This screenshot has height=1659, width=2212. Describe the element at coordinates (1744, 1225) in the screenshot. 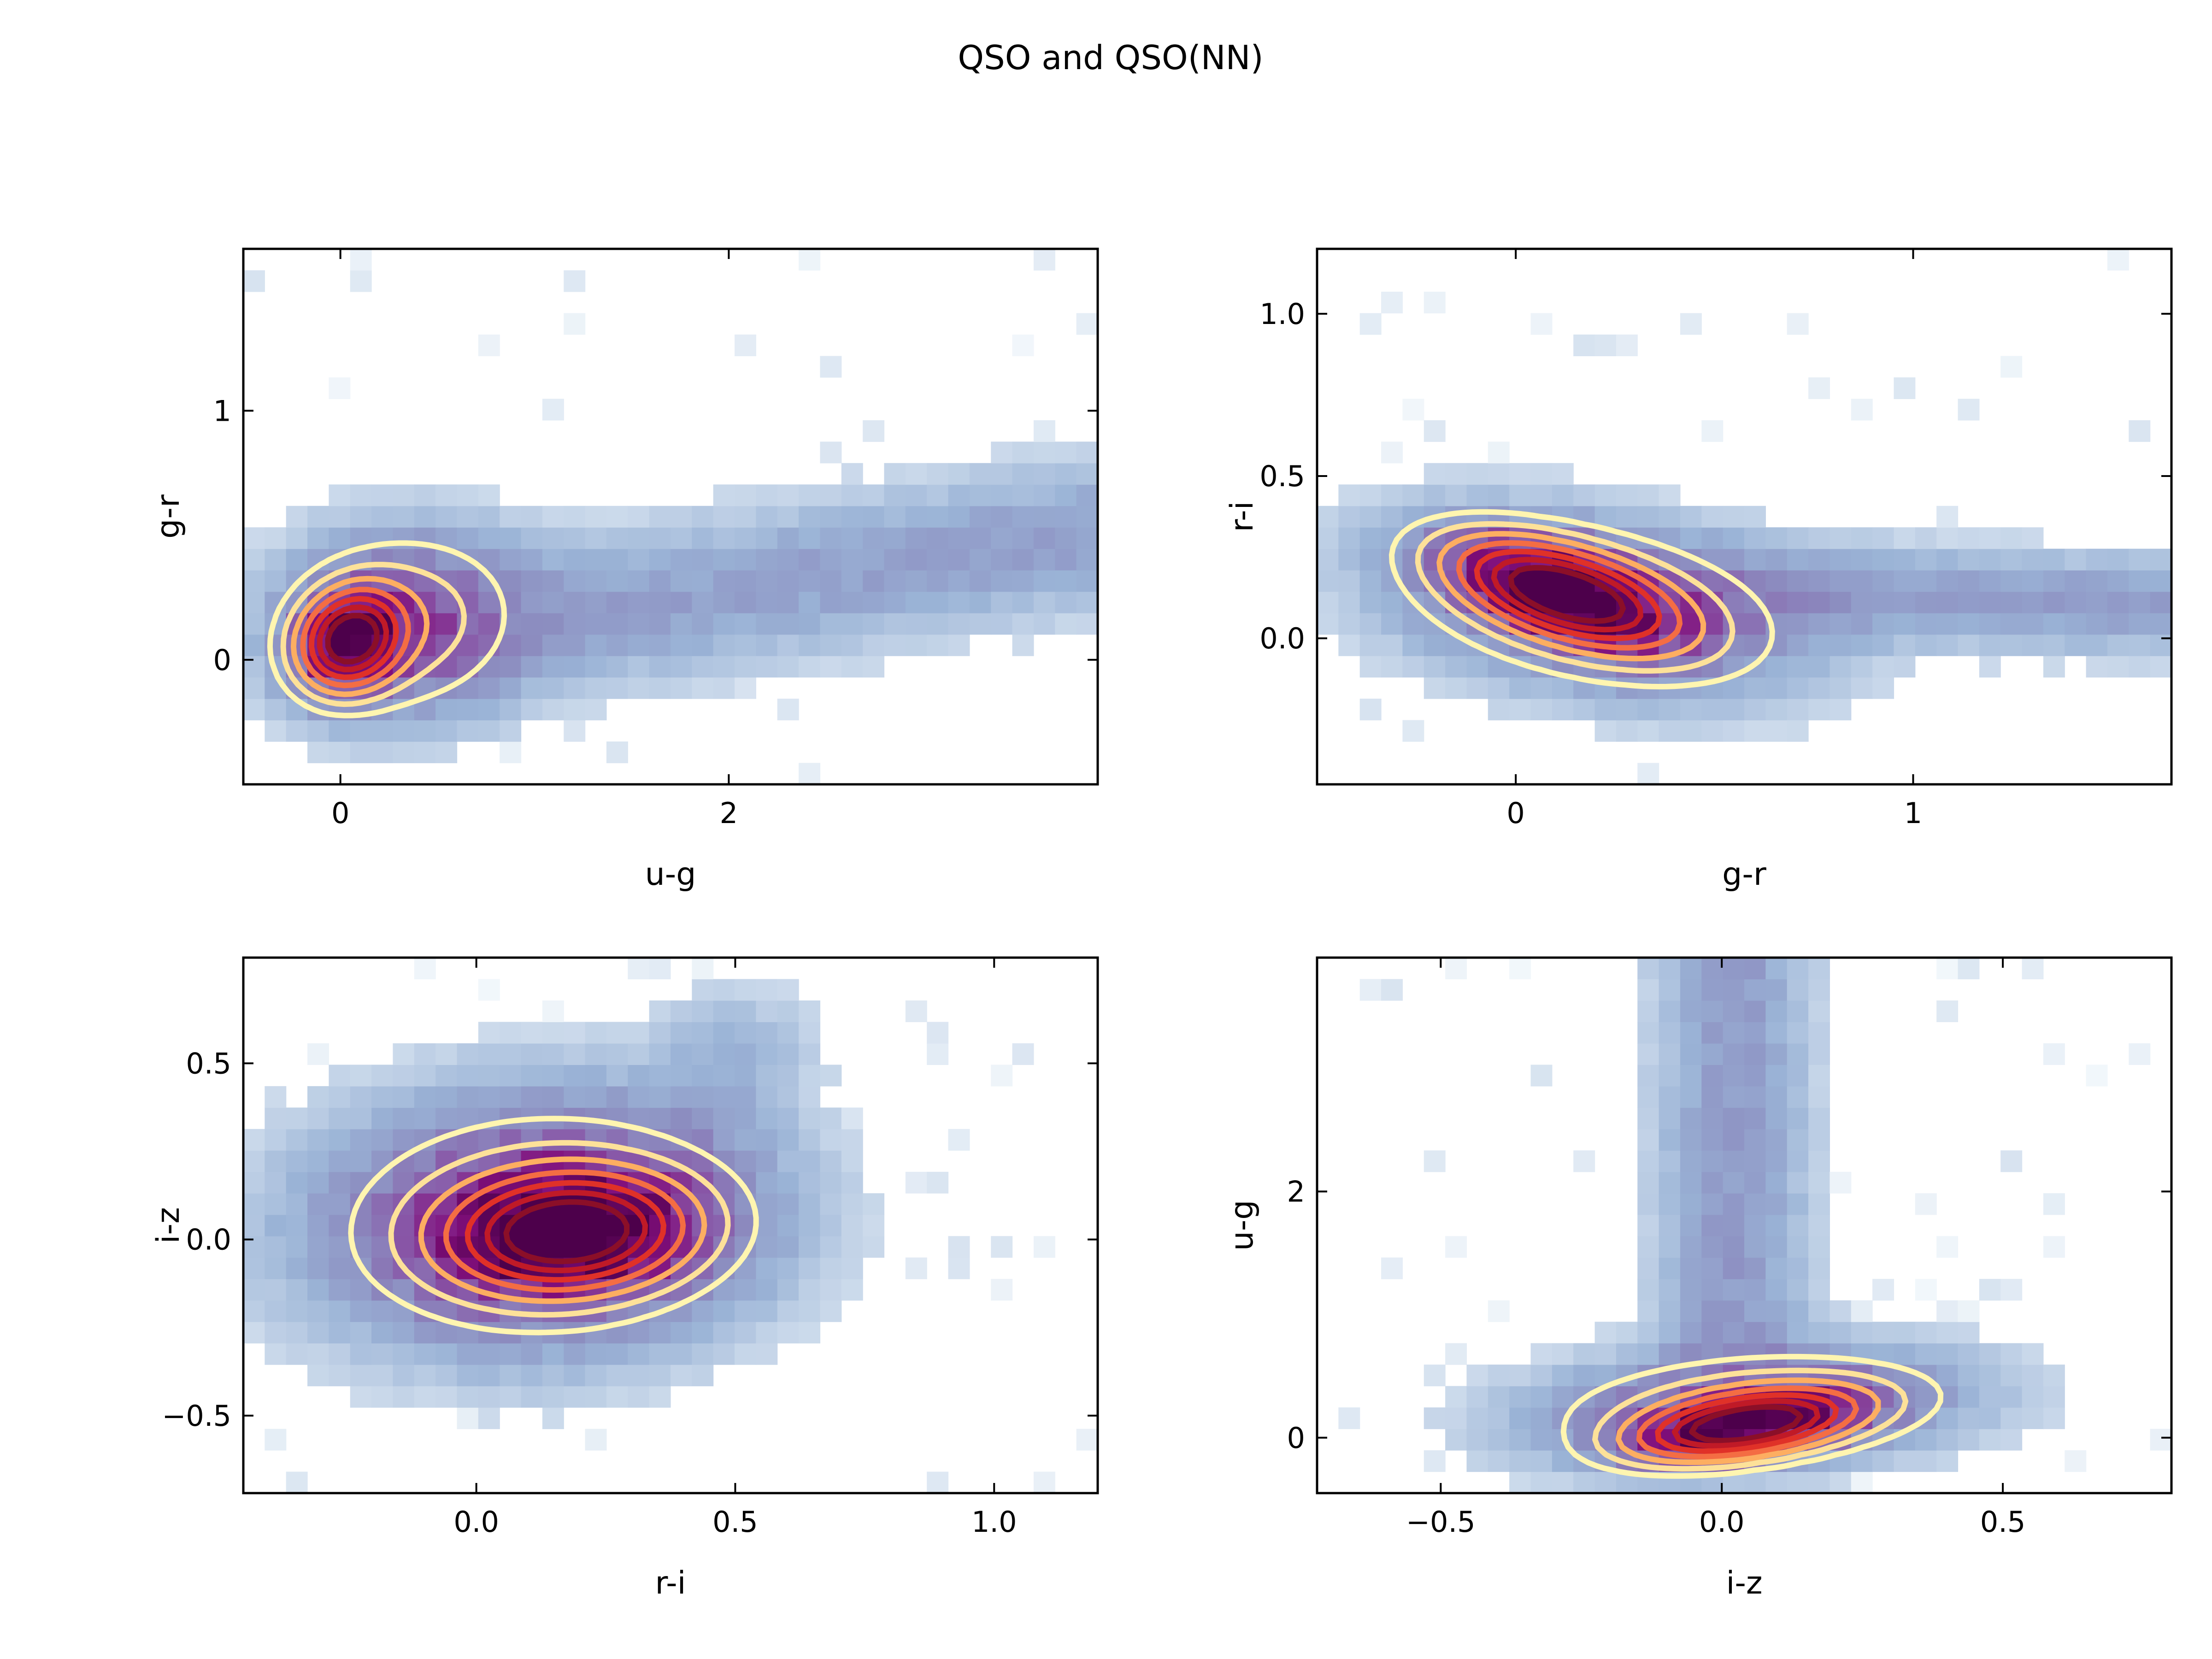

I see `axes-frame` at that location.